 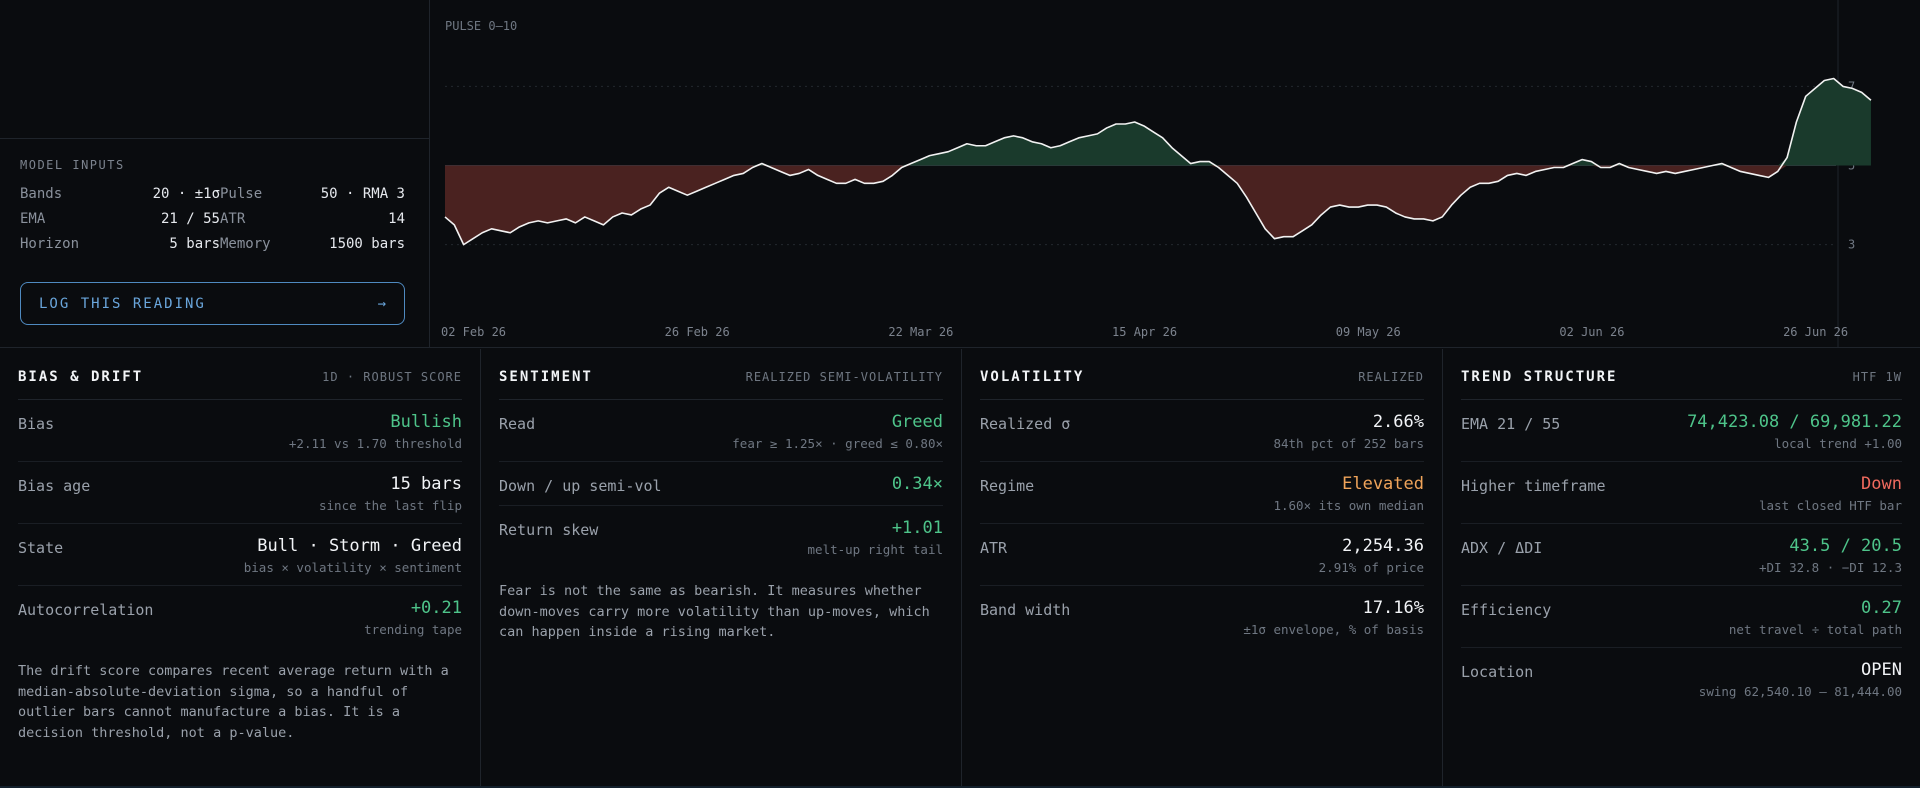 What do you see at coordinates (994, 548) in the screenshot?
I see `metric-label: ATR` at bounding box center [994, 548].